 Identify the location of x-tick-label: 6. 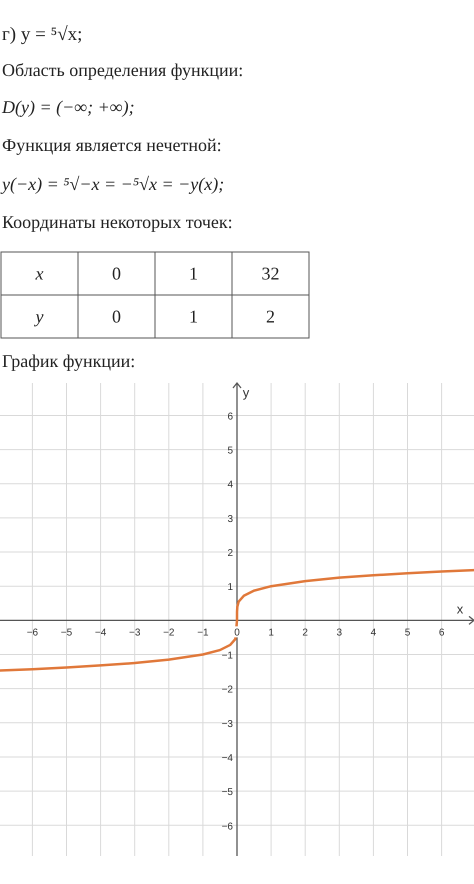
(441, 632).